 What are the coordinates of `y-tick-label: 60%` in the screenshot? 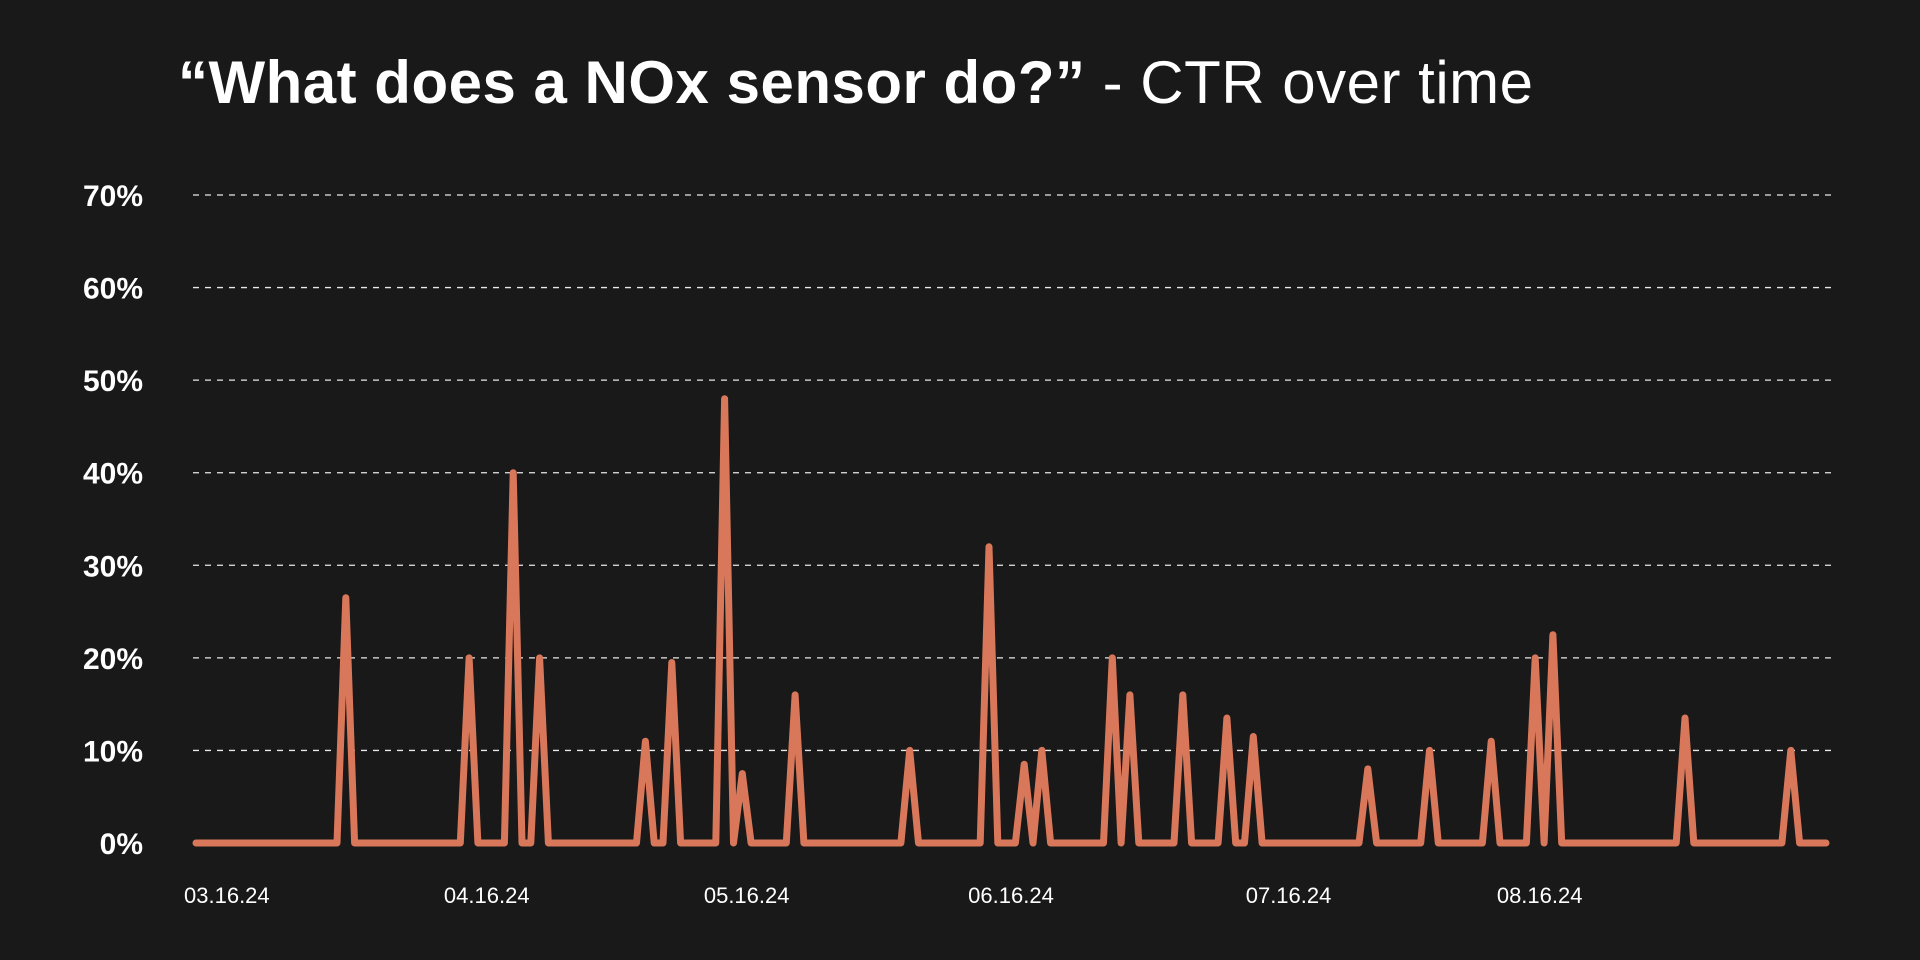 It's located at (113, 289).